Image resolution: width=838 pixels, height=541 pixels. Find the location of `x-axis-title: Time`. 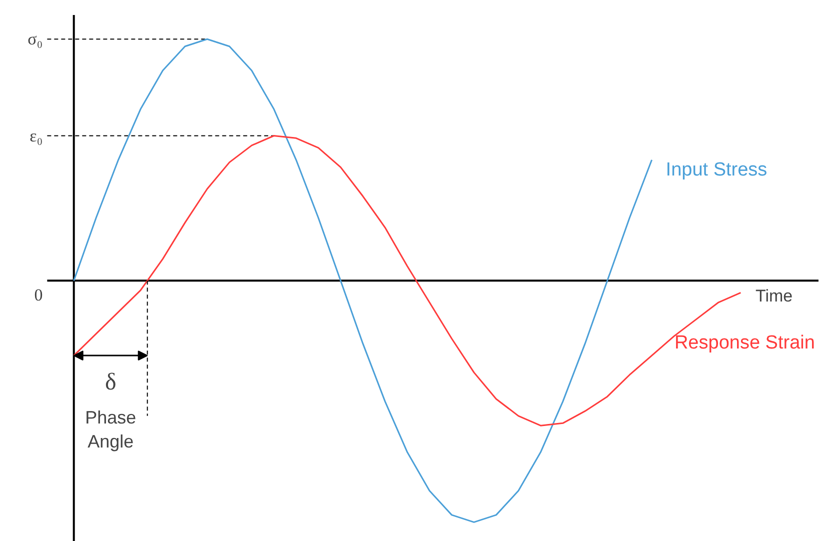

x-axis-title: Time is located at coordinates (774, 296).